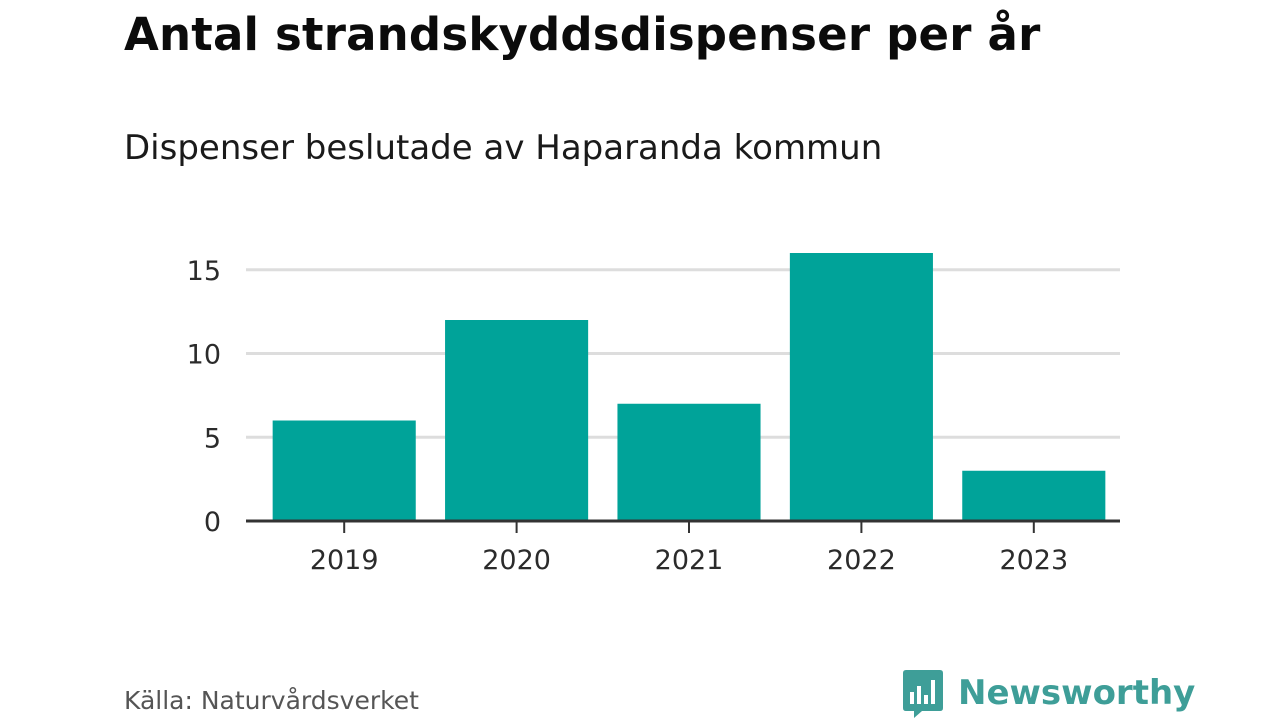 The image size is (1280, 720). I want to click on source-note: Källa: Naturvårdsverket, so click(271, 700).